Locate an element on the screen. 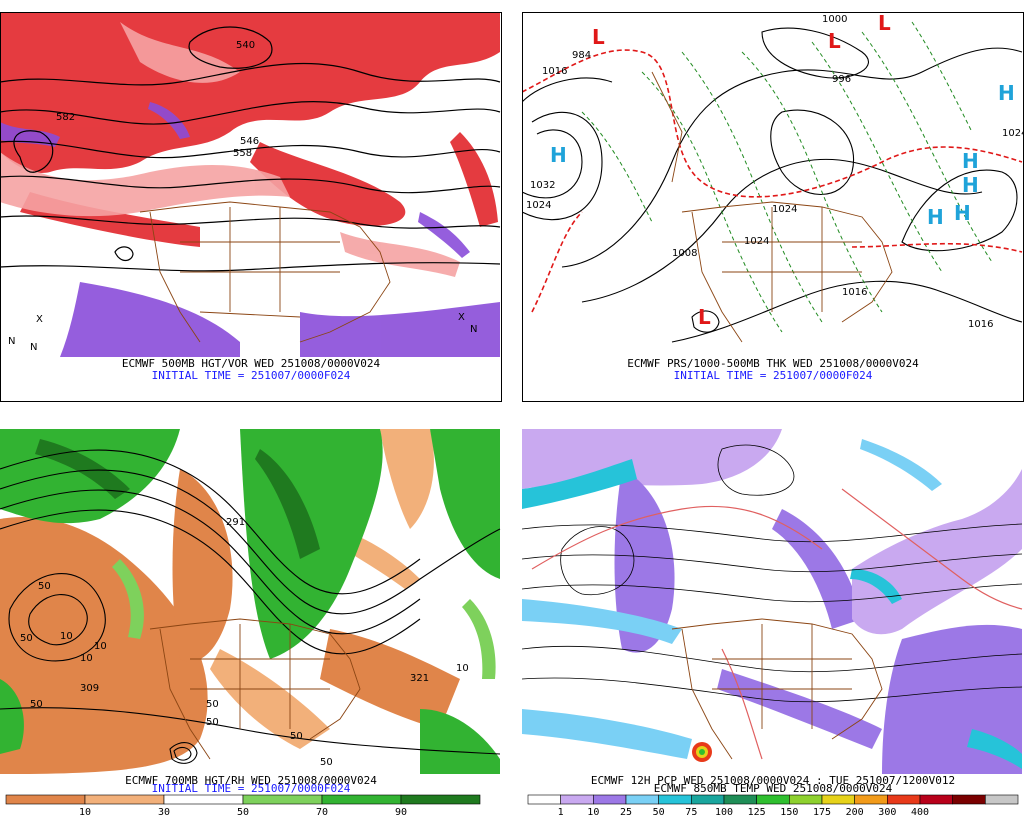  svg-text: 1008 is located at coordinates (684, 253).